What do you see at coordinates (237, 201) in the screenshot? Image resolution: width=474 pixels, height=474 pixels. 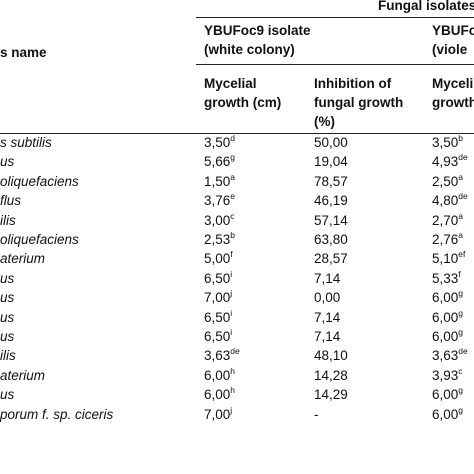 I see `table-row: flus 3,76e 46,19 4,80de` at bounding box center [237, 201].